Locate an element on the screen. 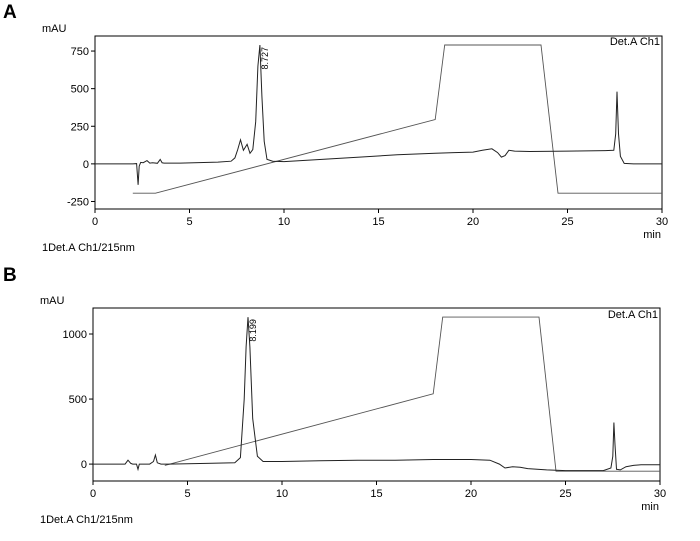 This screenshot has height=541, width=700. panel-a-x-tick-label-3: 15 is located at coordinates (378, 222).